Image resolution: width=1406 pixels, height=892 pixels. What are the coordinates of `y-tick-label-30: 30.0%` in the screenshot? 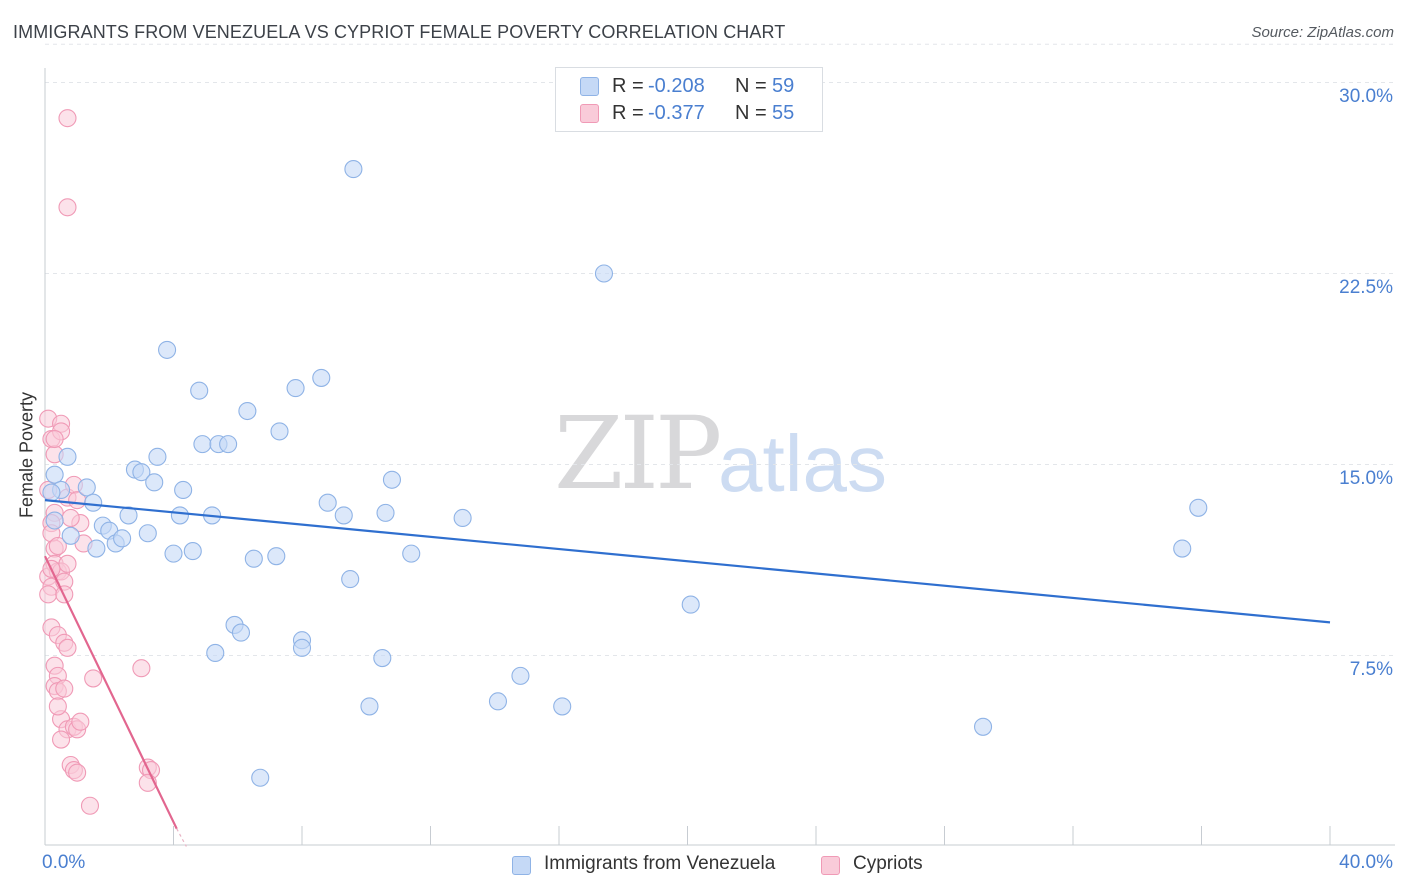 It's located at (1366, 96).